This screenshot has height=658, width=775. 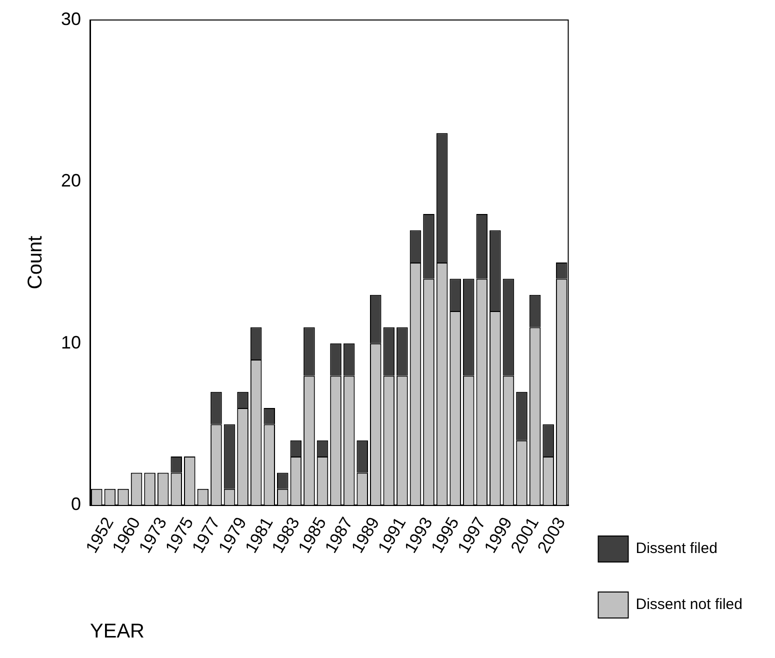 I want to click on x-axis-title: YEAR, so click(x=117, y=631).